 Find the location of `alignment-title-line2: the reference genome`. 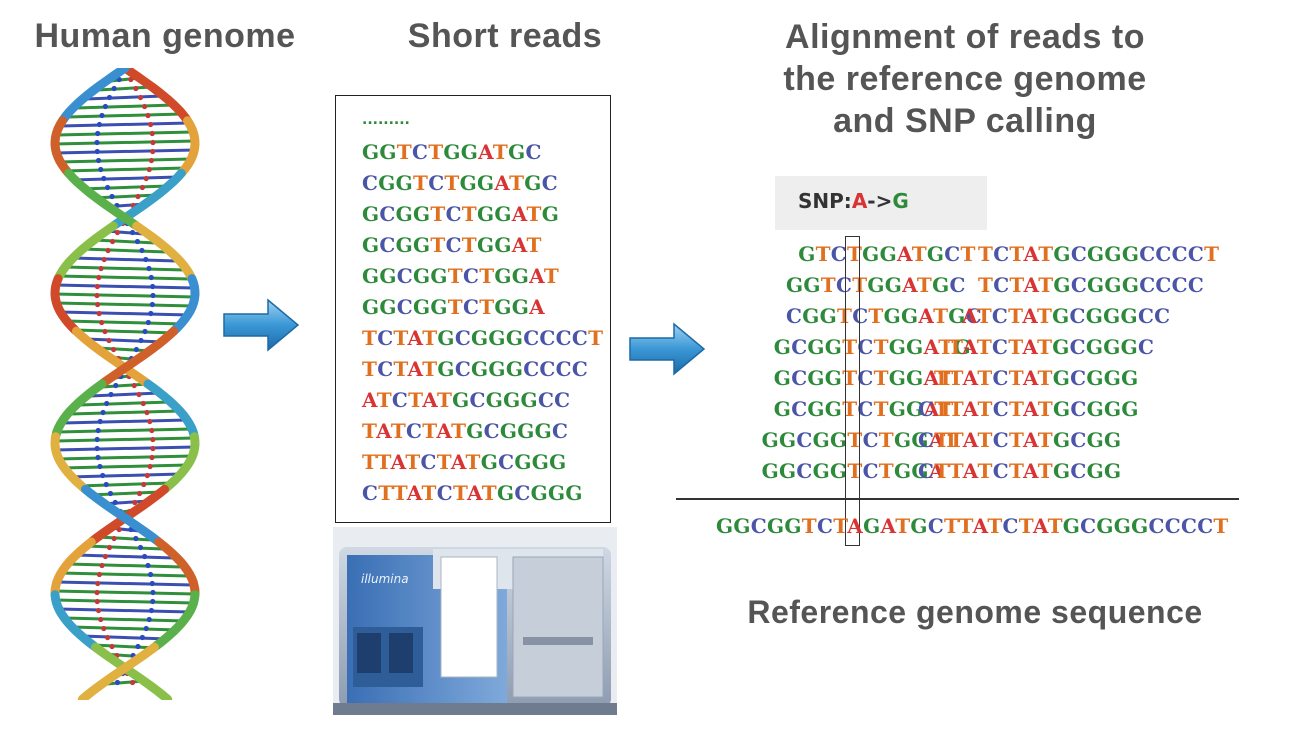

alignment-title-line2: the reference genome is located at coordinates (965, 79).